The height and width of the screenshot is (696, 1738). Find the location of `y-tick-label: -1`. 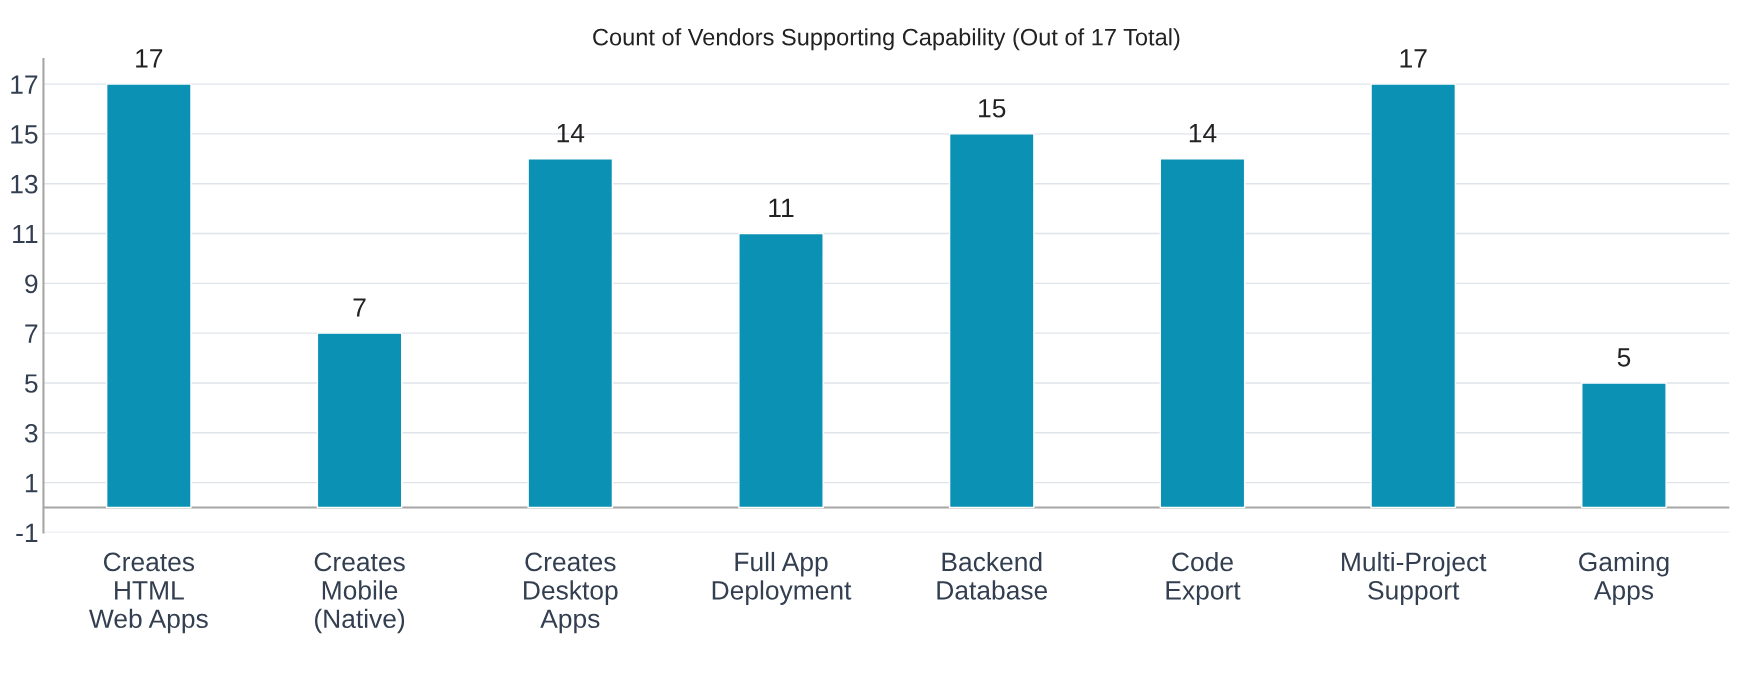

y-tick-label: -1 is located at coordinates (27, 532).